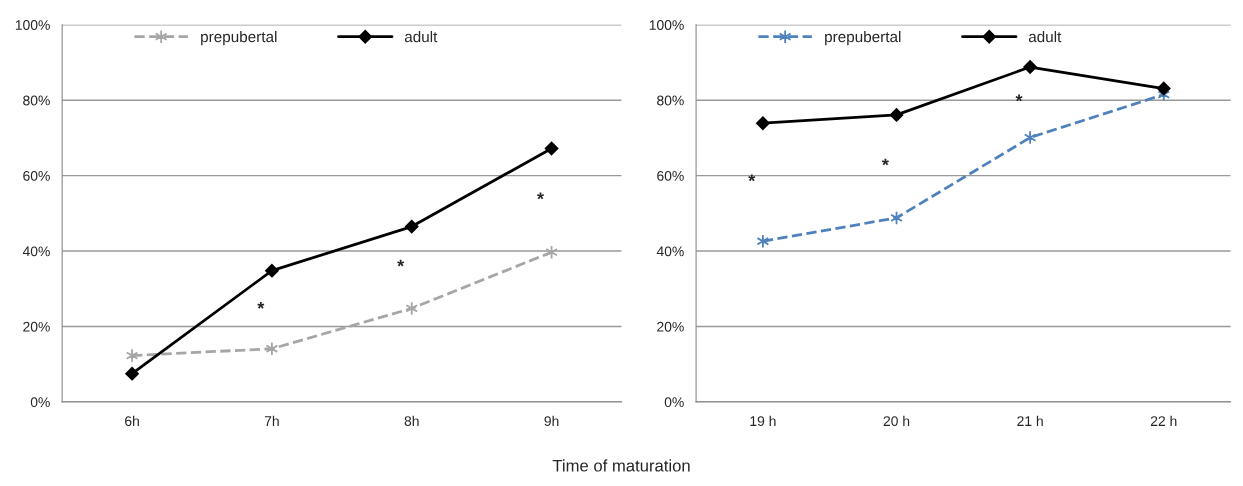 Image resolution: width=1243 pixels, height=486 pixels. What do you see at coordinates (1163, 420) in the screenshot?
I see `x-tick-label: 22 h` at bounding box center [1163, 420].